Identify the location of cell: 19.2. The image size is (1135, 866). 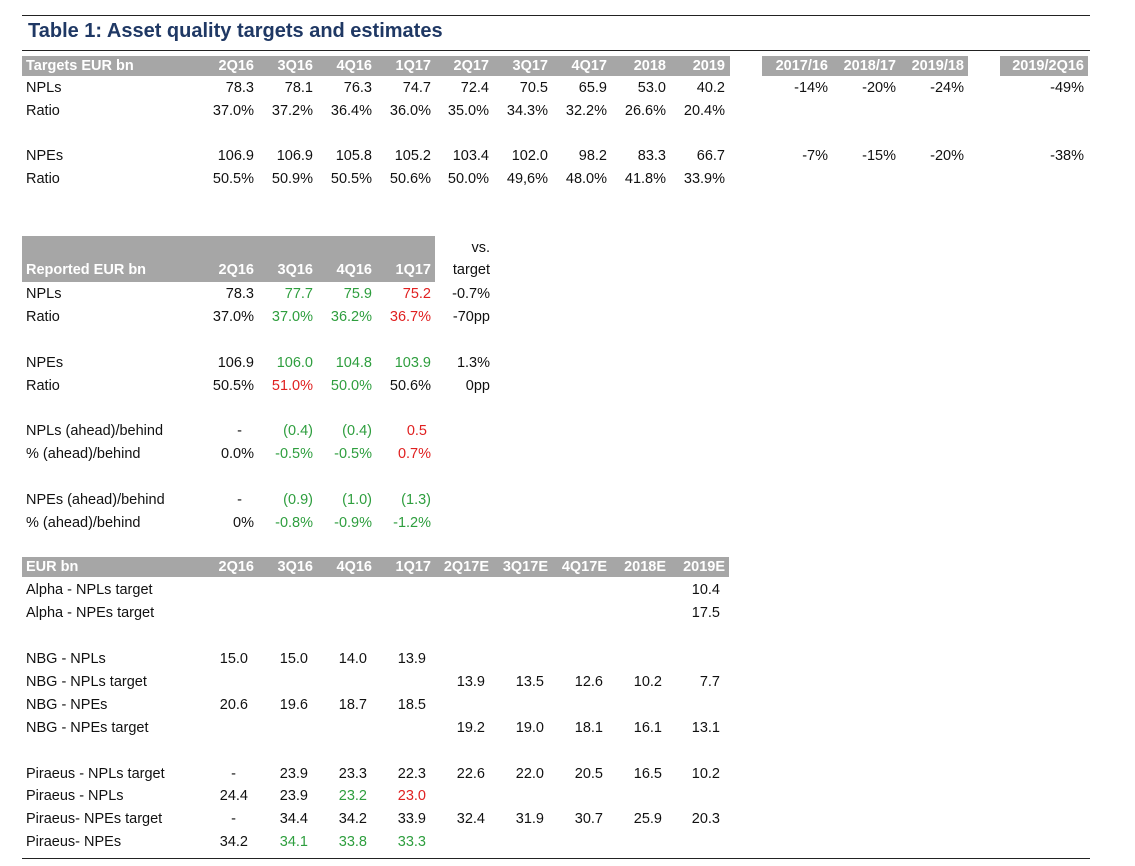
(470, 728).